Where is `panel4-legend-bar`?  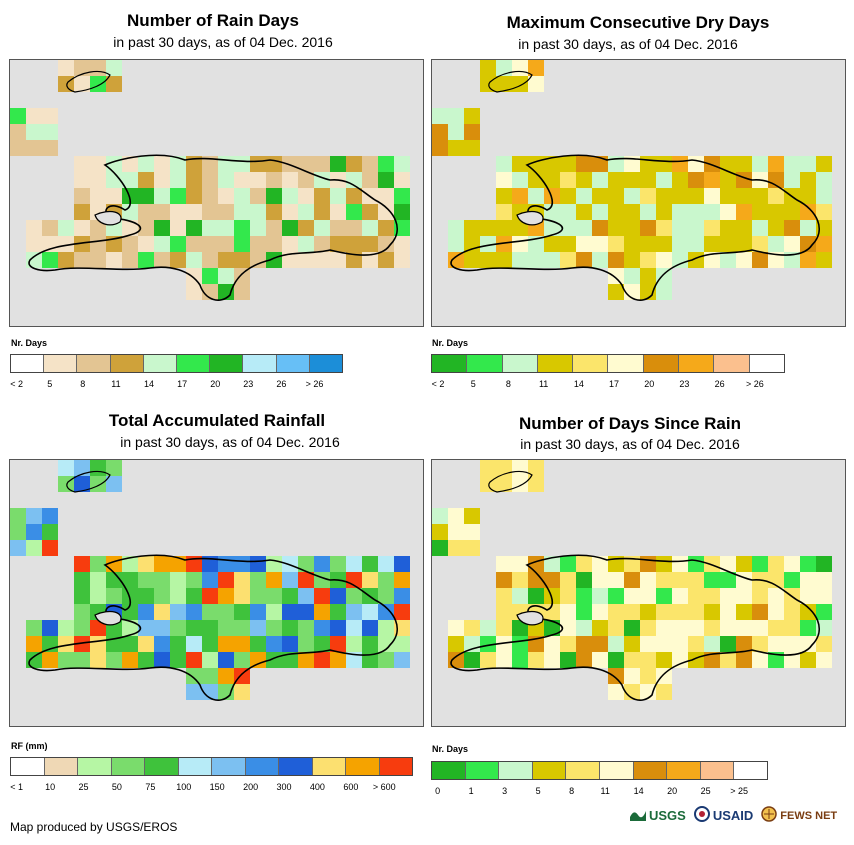 panel4-legend-bar is located at coordinates (599, 770).